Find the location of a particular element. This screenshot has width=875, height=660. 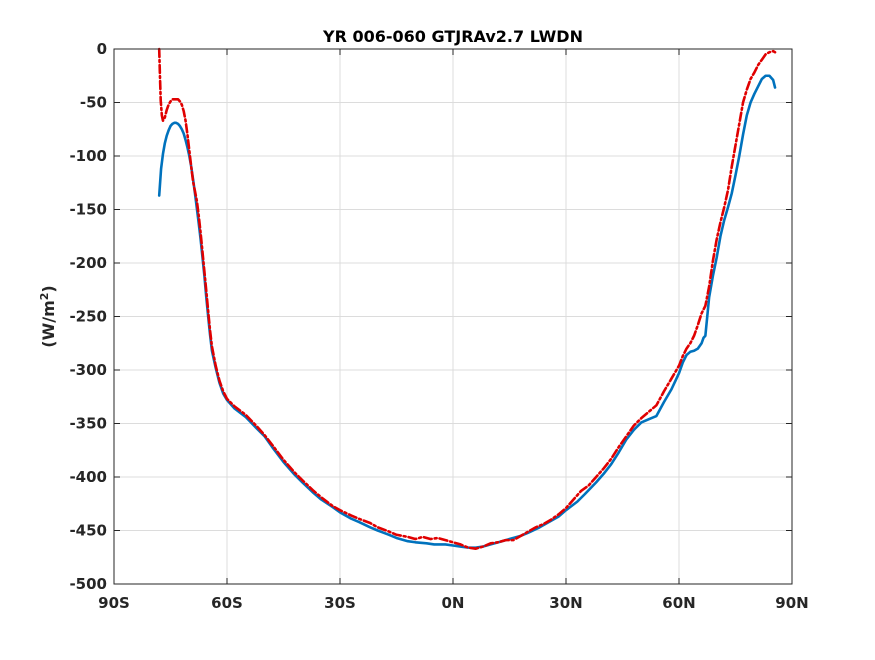

y-tick-label: -50 is located at coordinates (93, 103).